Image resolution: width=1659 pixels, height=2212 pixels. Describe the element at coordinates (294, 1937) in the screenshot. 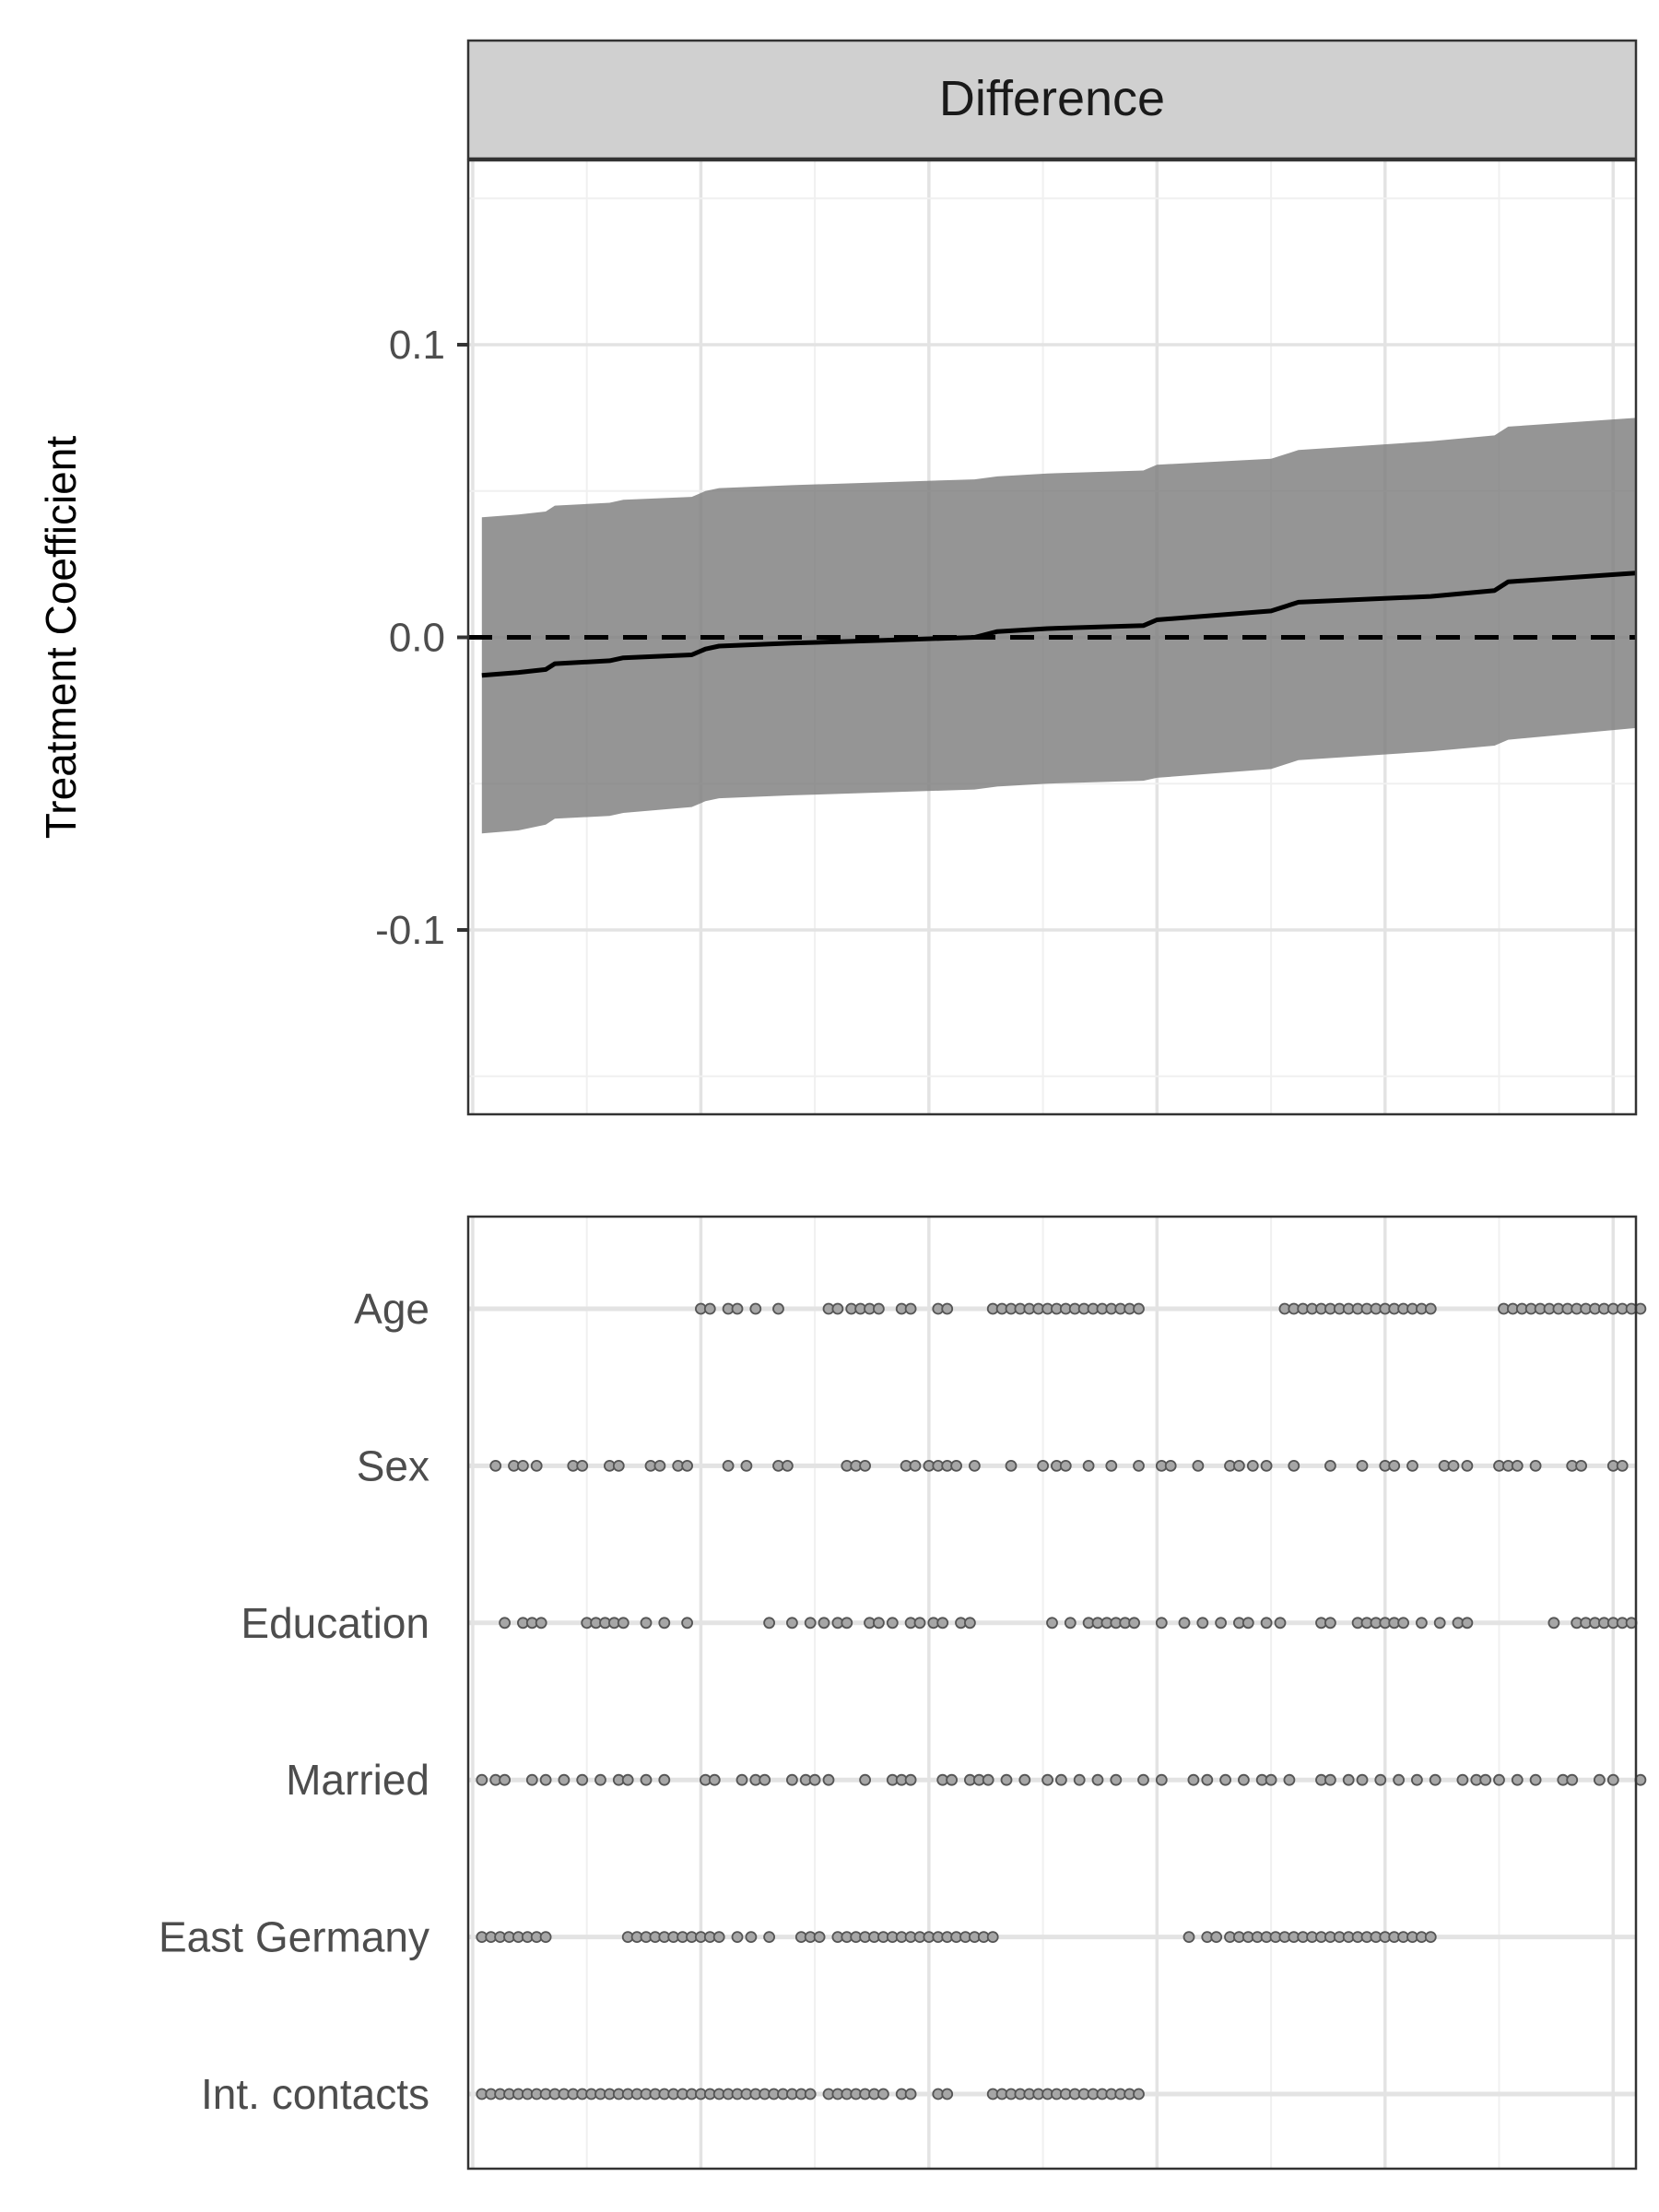

I see `category-label: East Germany` at that location.